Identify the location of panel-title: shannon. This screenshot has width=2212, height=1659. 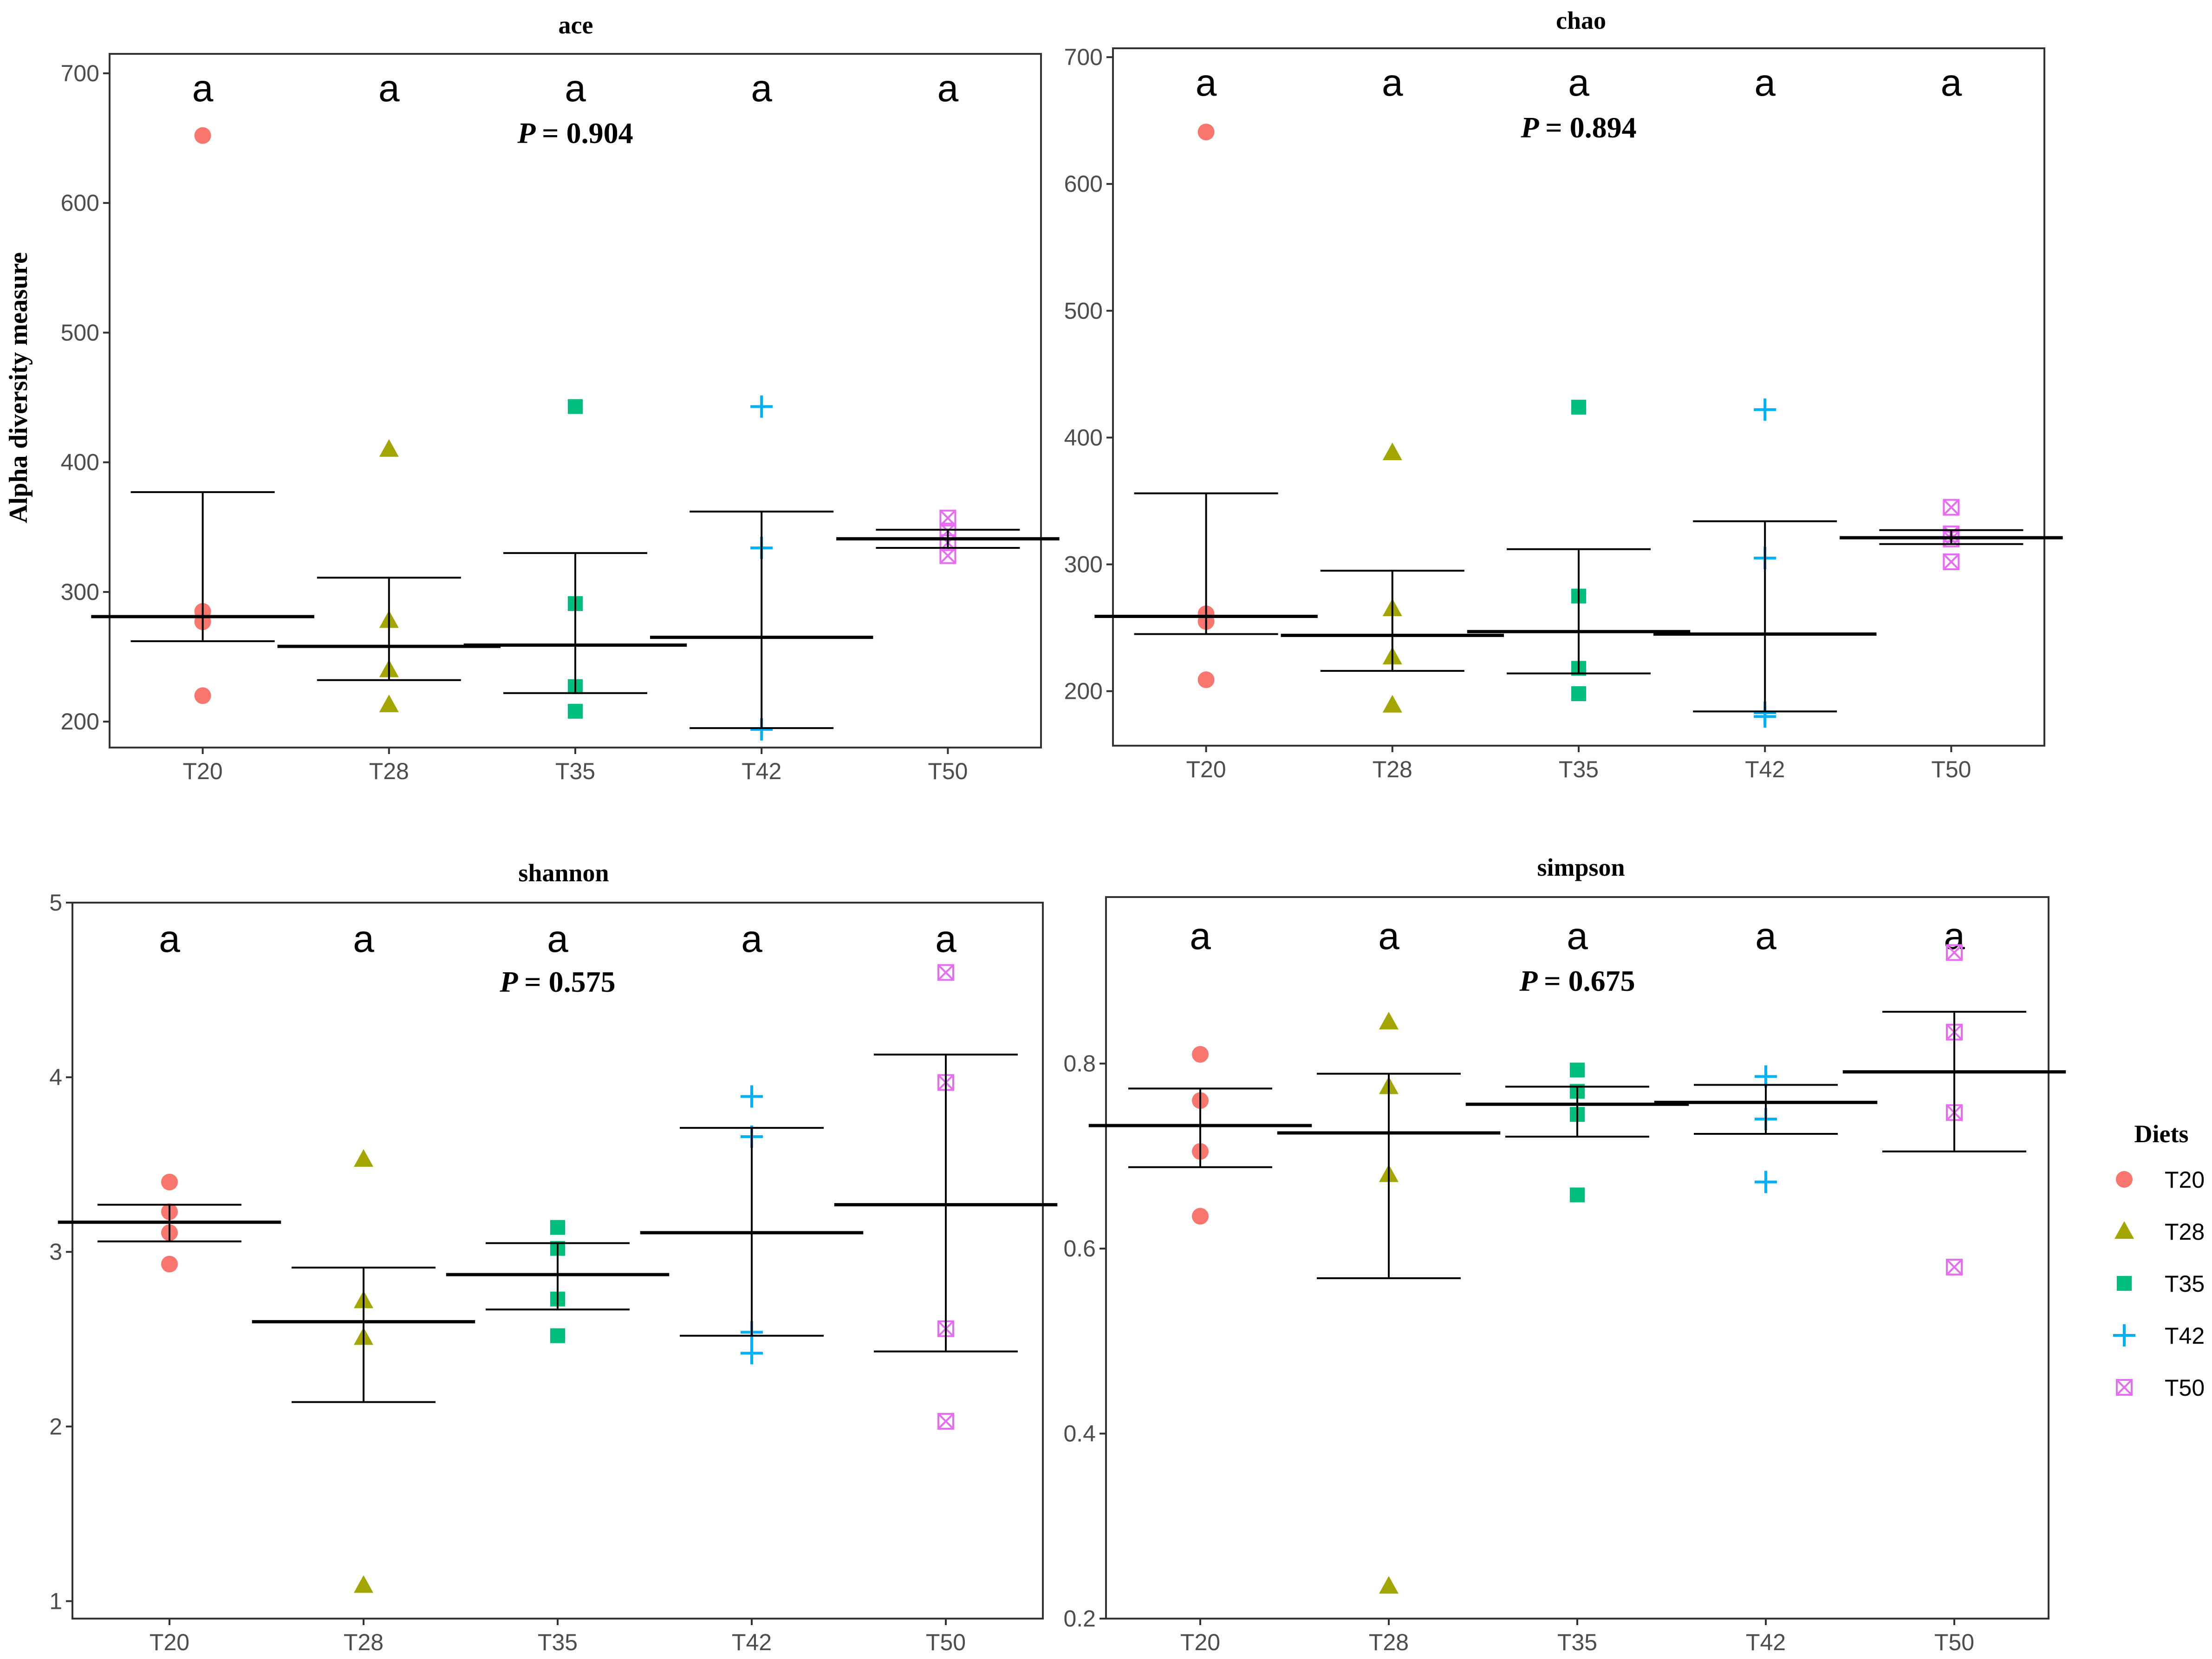
(563, 873).